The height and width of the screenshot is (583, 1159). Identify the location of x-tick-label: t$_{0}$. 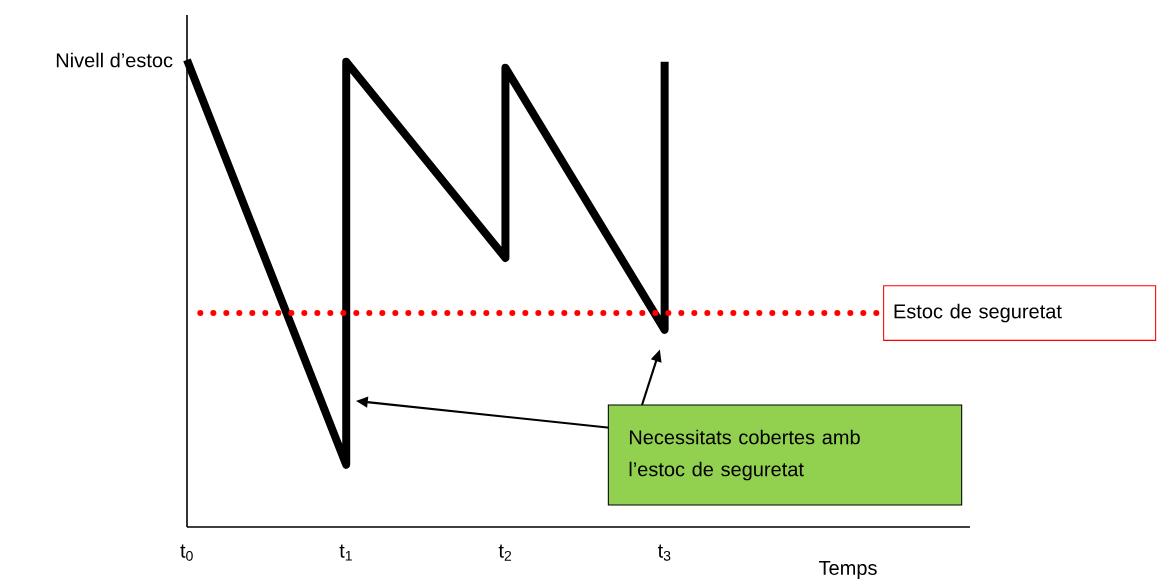
(186, 552).